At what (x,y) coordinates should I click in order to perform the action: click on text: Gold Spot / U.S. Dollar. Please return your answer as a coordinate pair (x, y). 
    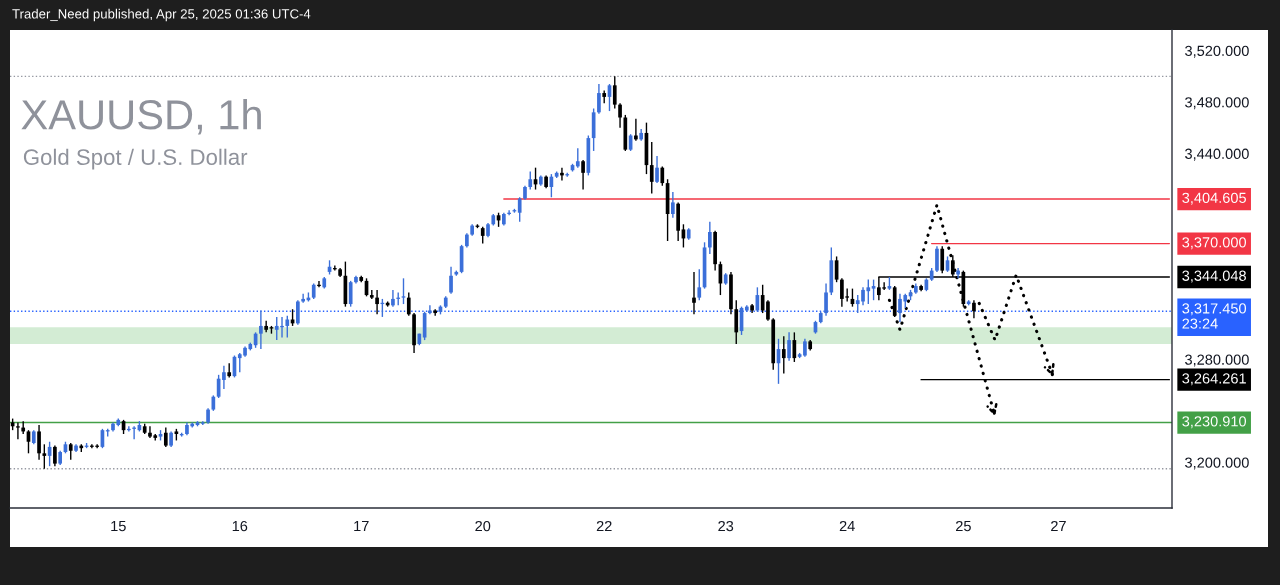
    Looking at the image, I should click on (135, 159).